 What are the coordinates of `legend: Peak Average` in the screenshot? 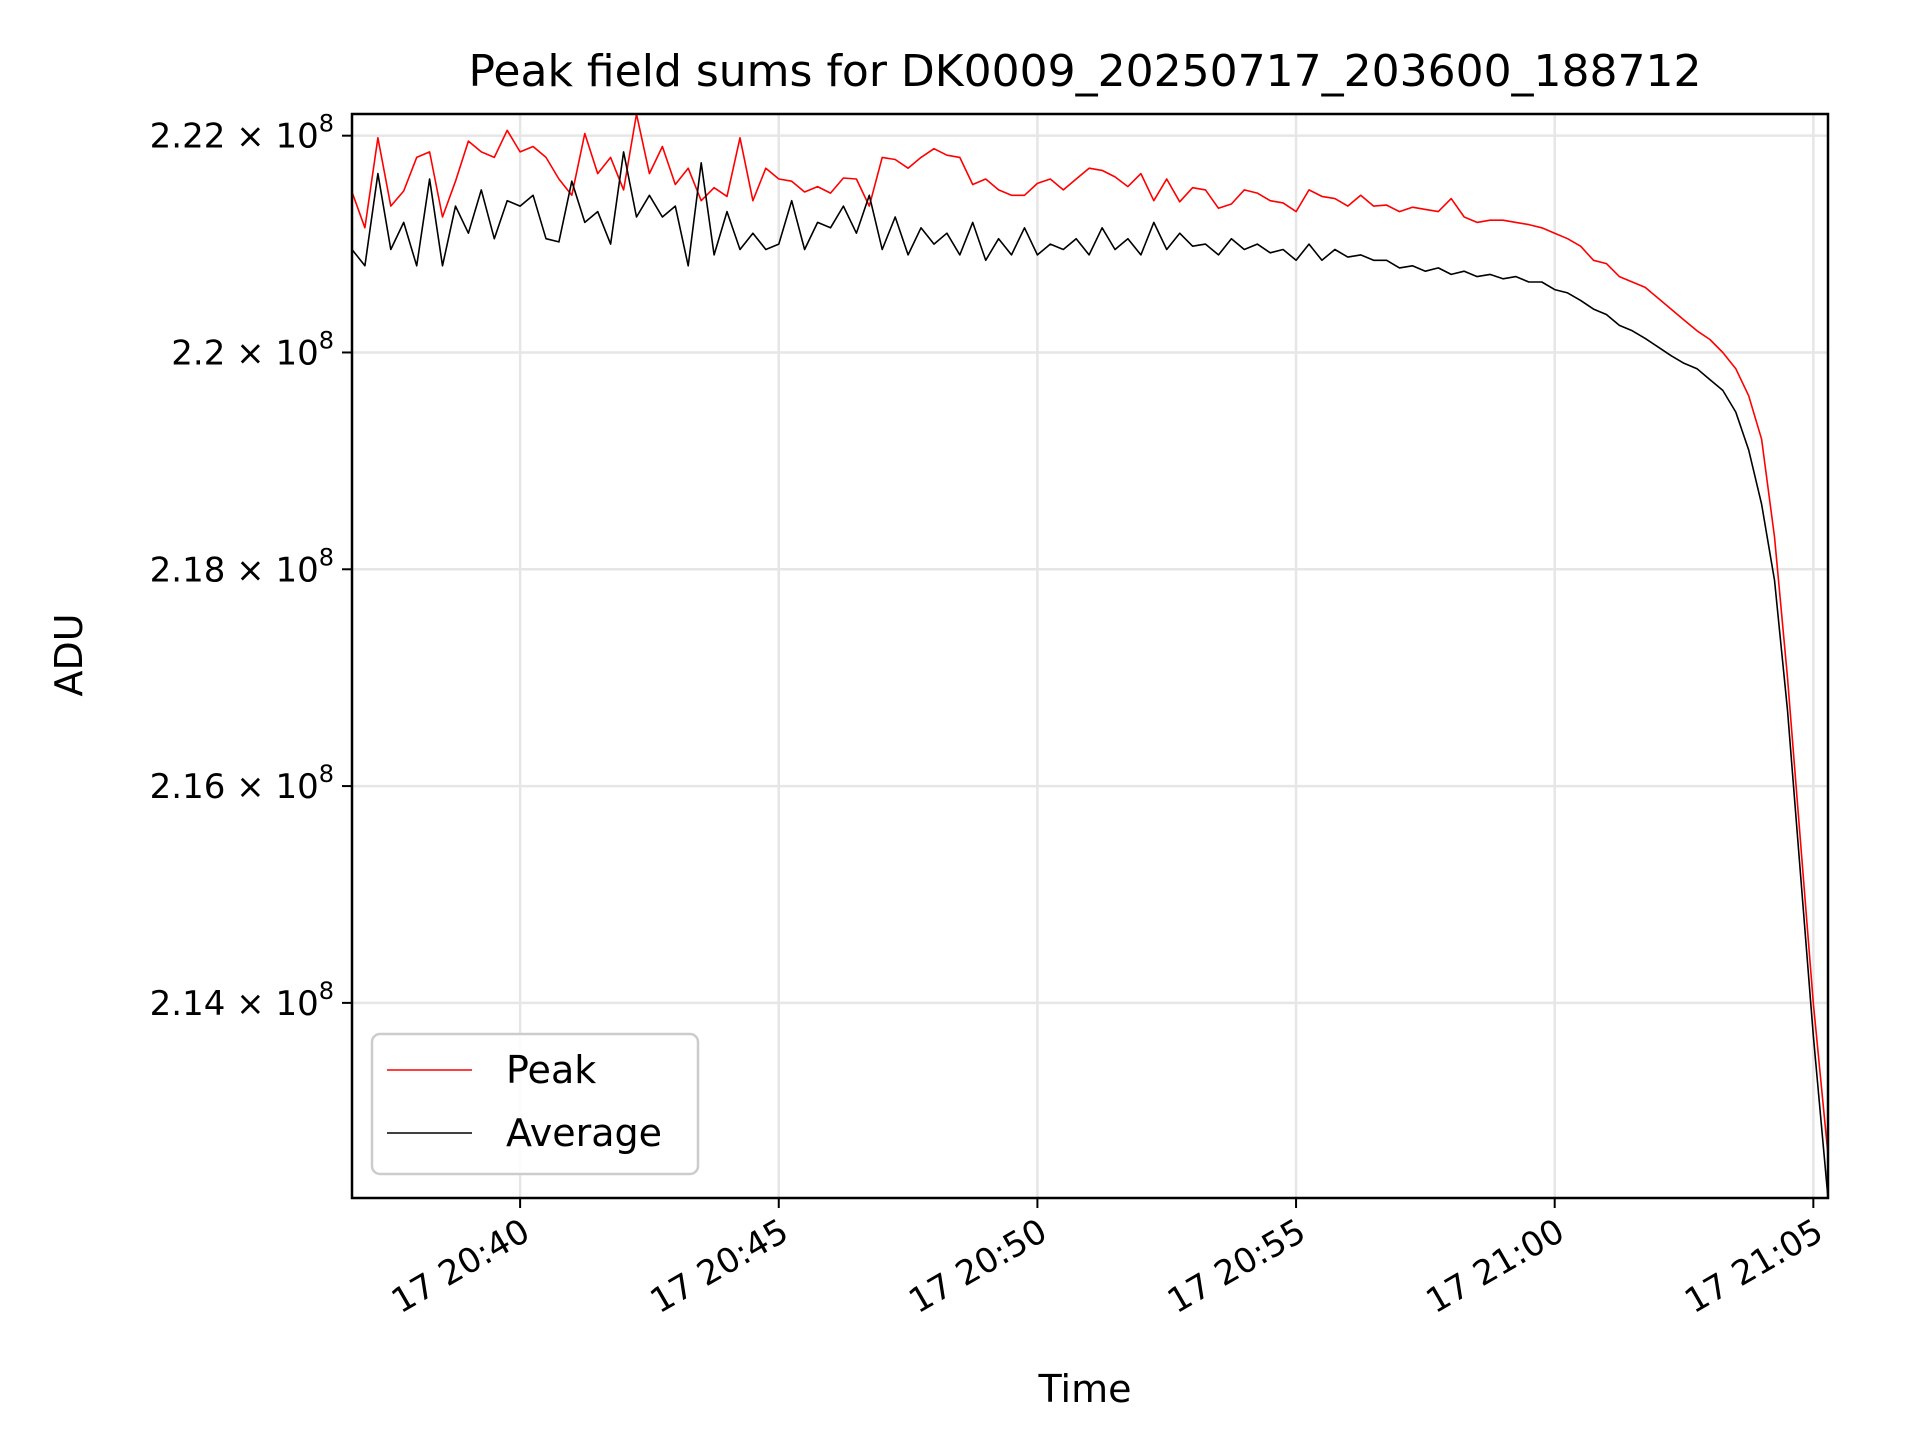 It's located at (535, 1104).